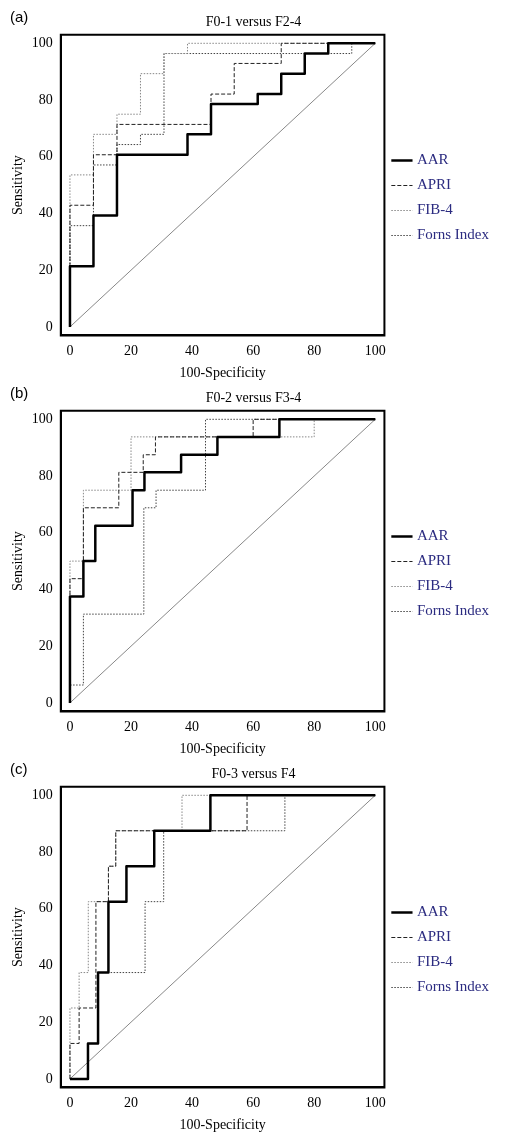 The image size is (511, 1148). I want to click on chart-title: F0-1 versus F2-4, so click(253, 22).